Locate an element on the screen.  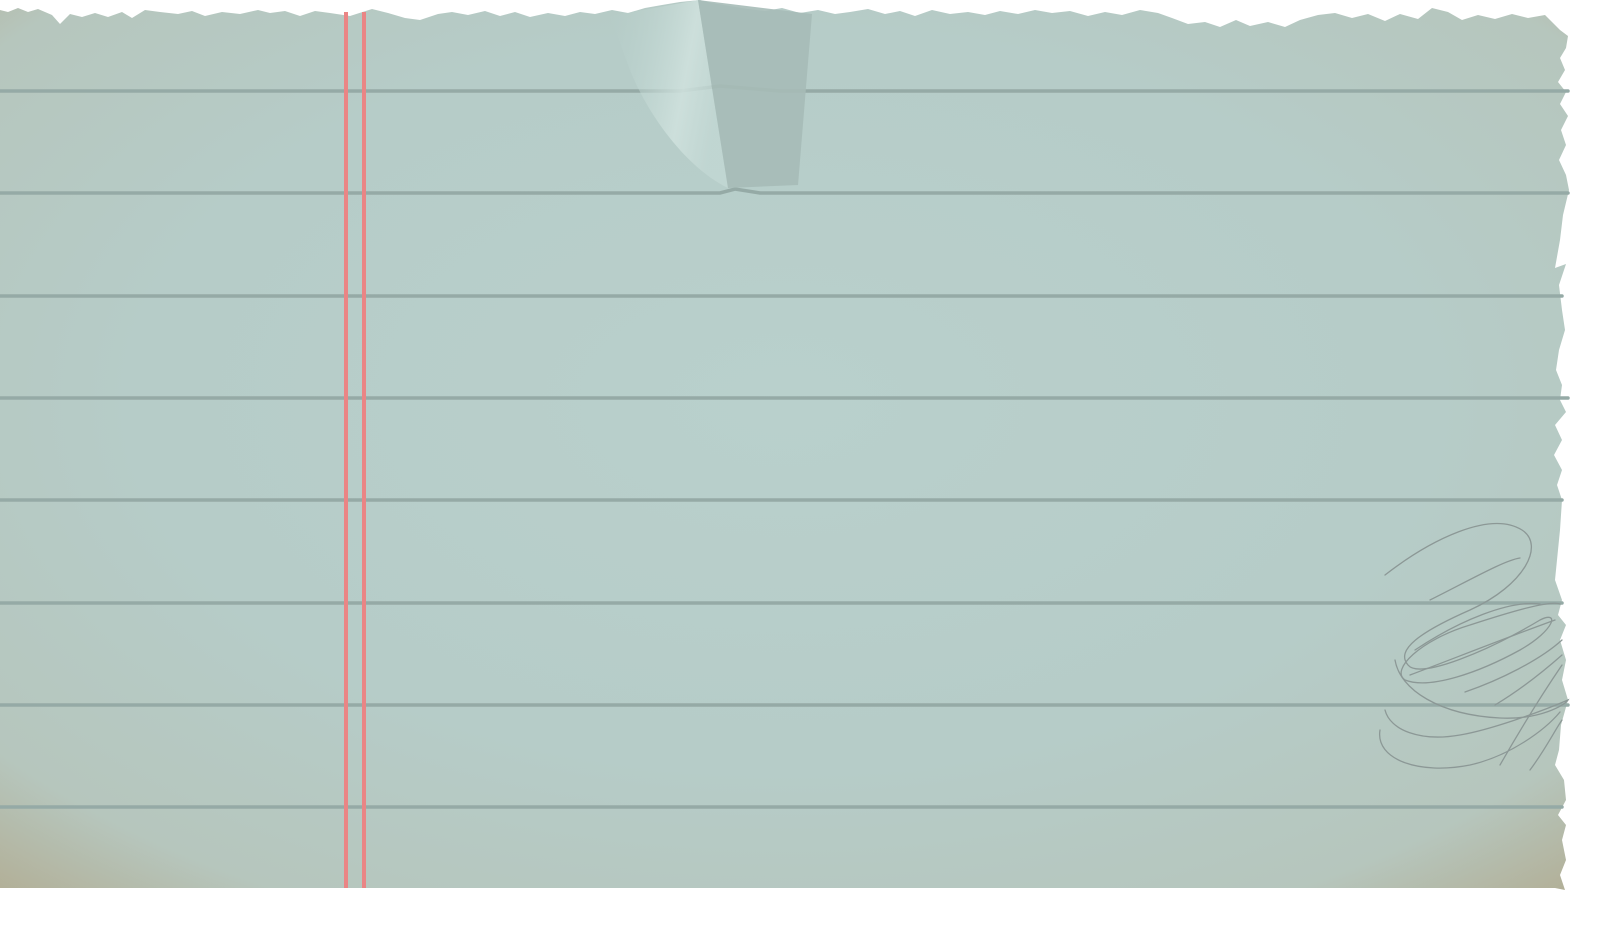
margin-lines is located at coordinates (355, 450).